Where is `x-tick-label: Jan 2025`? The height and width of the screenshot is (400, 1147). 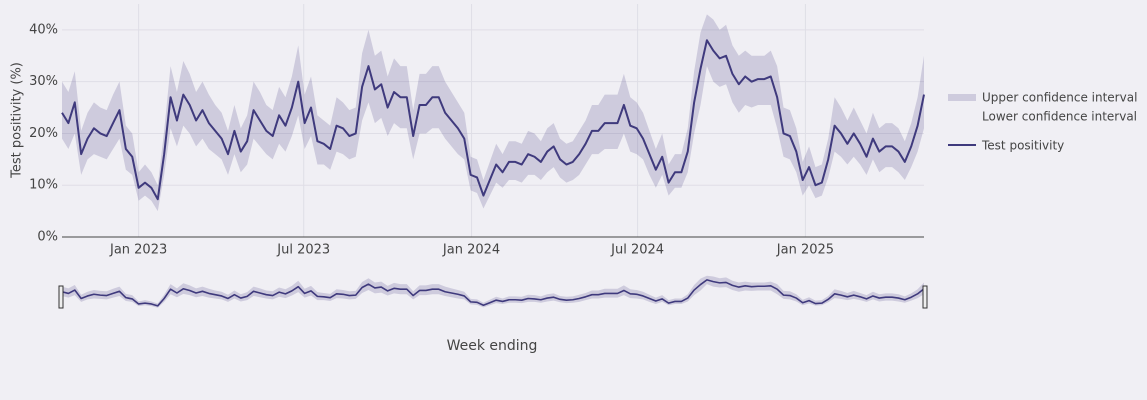 x-tick-label: Jan 2025 is located at coordinates (805, 250).